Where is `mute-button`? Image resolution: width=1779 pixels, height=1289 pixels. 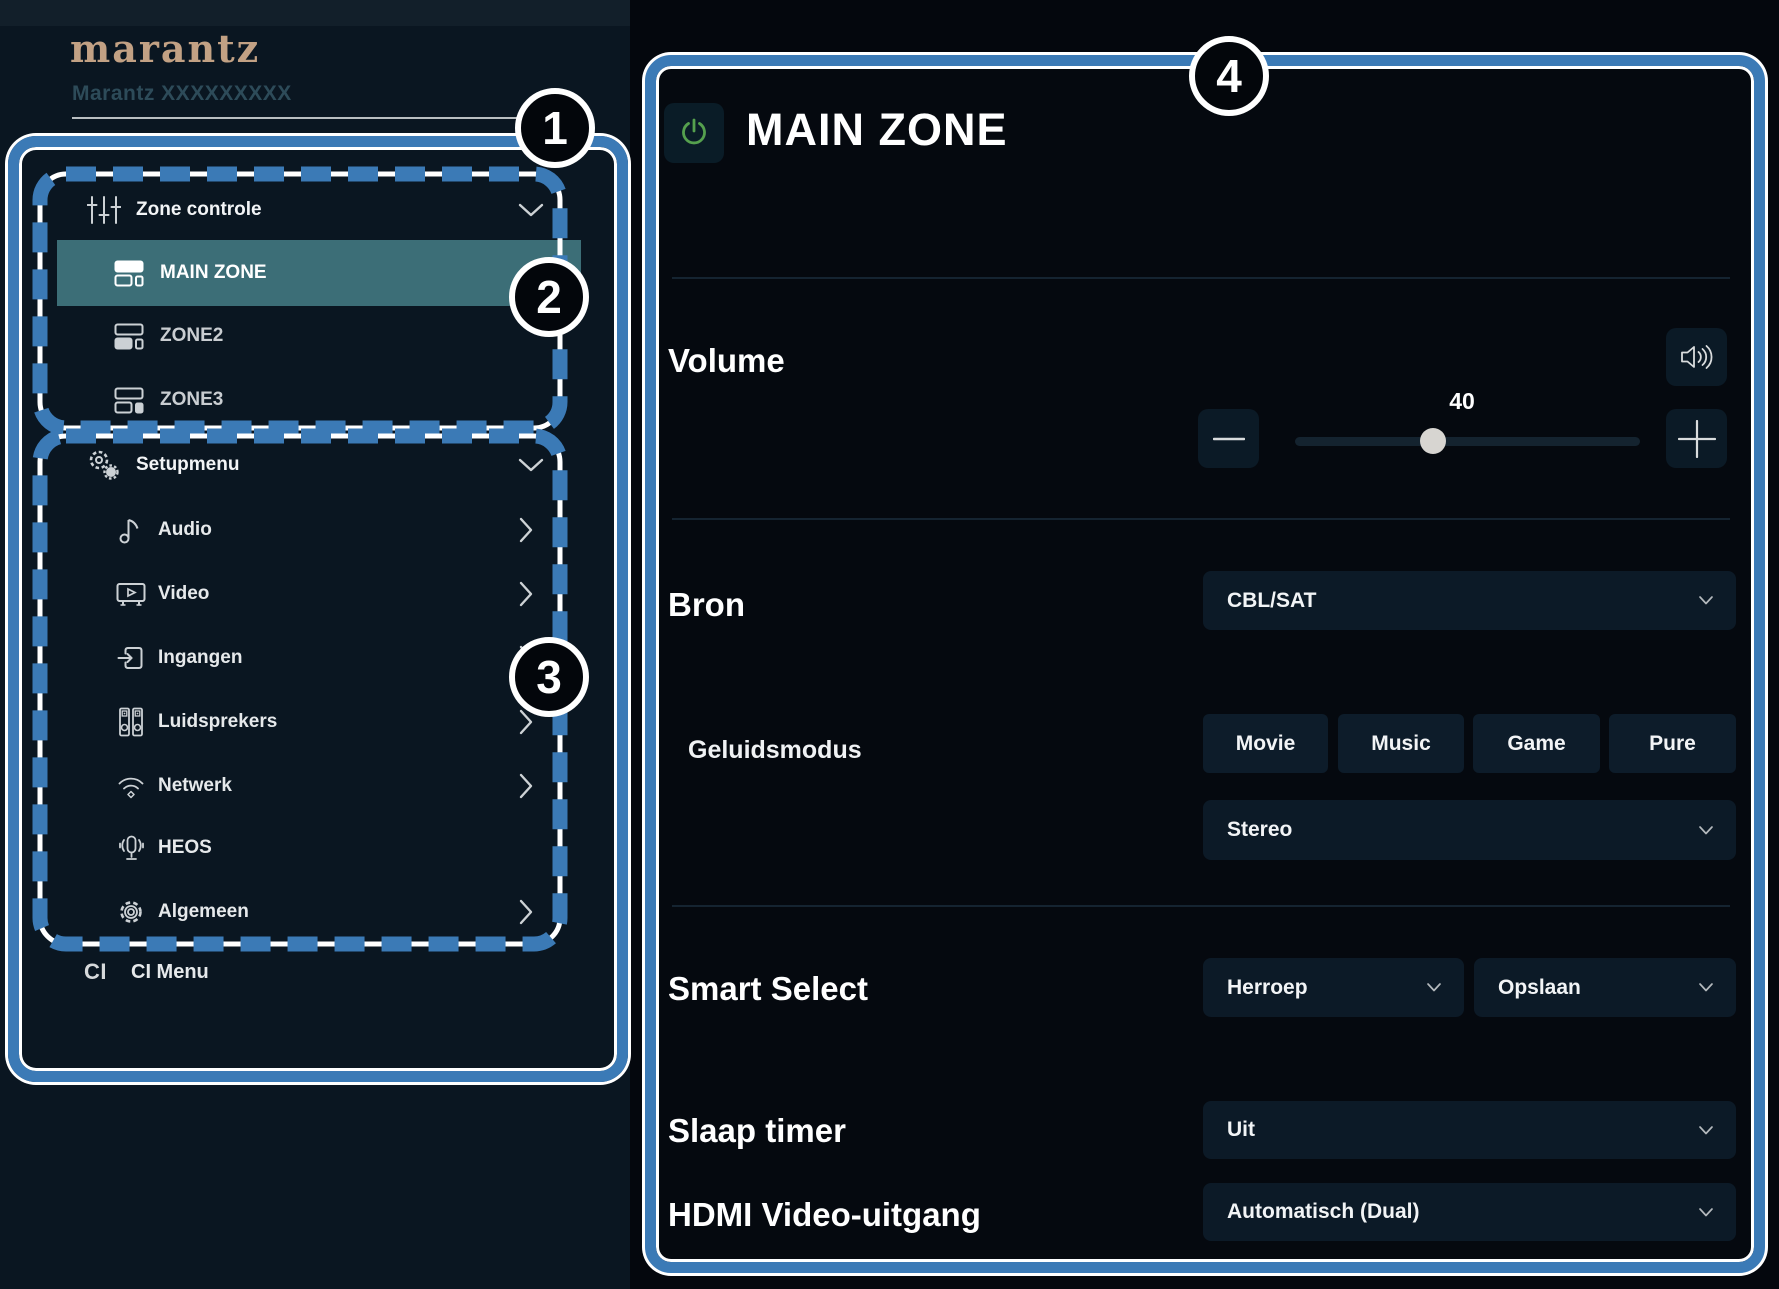 mute-button is located at coordinates (1696, 357).